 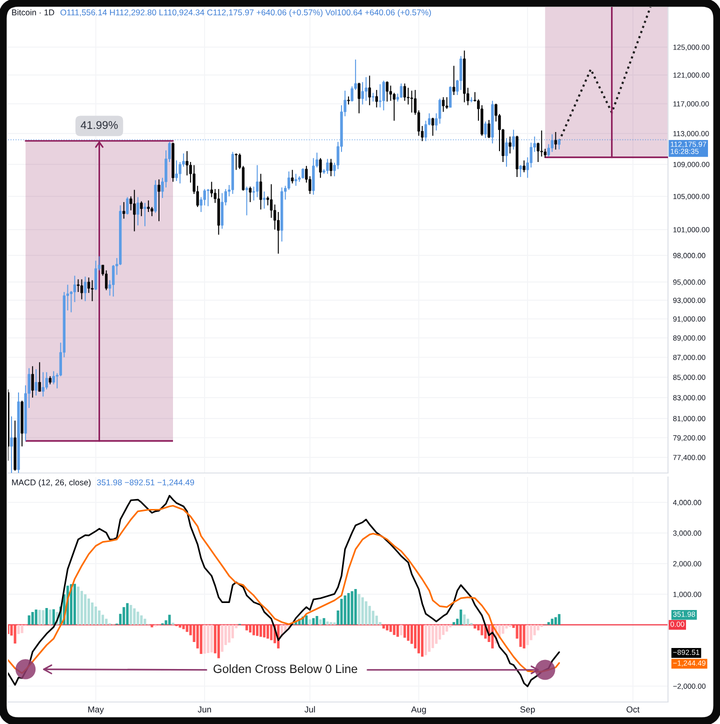 I want to click on x-tick-label: Sep, so click(x=527, y=710).